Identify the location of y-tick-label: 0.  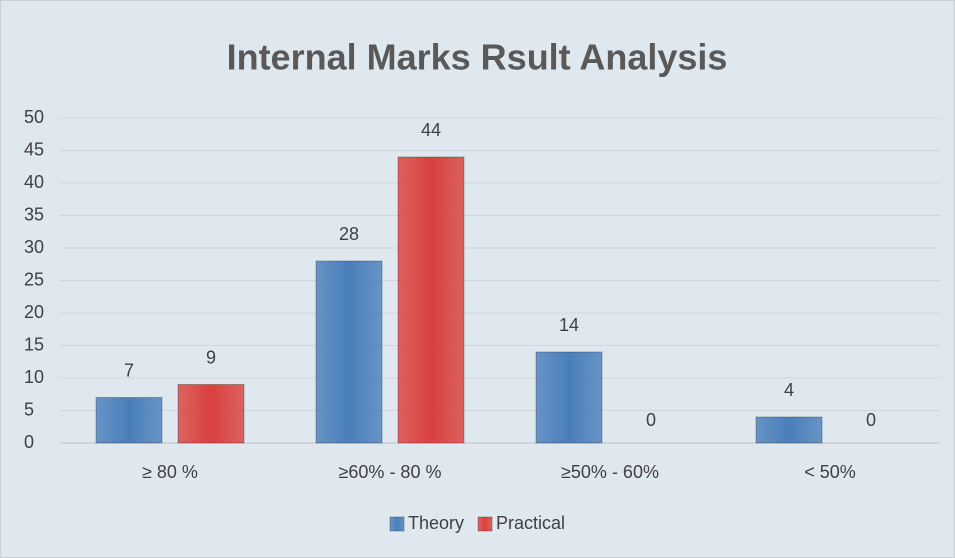
(29, 442).